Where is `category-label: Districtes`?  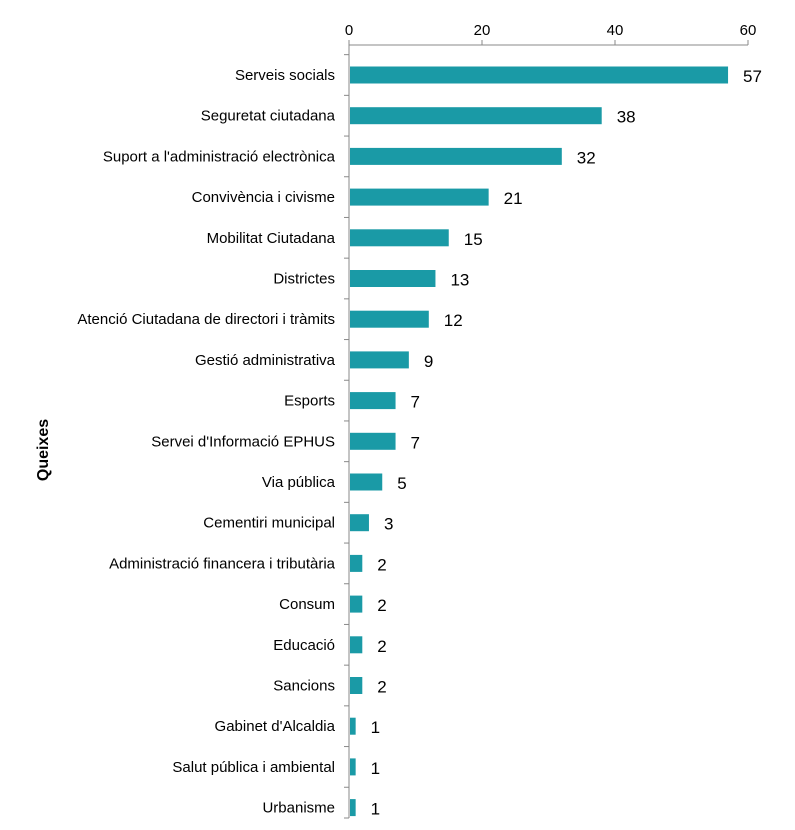
category-label: Districtes is located at coordinates (304, 279).